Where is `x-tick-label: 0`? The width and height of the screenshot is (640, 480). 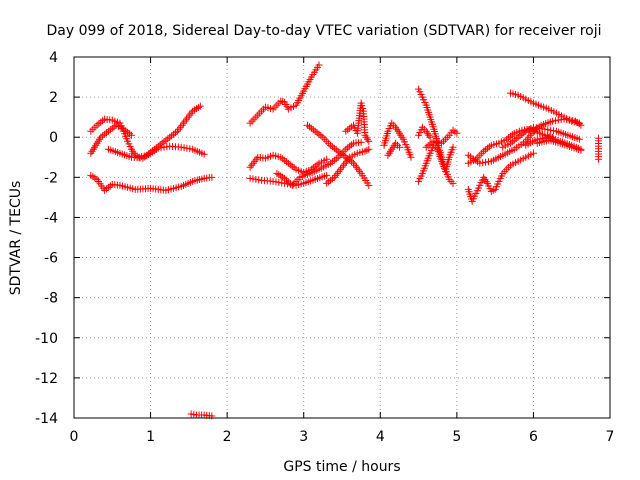
x-tick-label: 0 is located at coordinates (74, 437).